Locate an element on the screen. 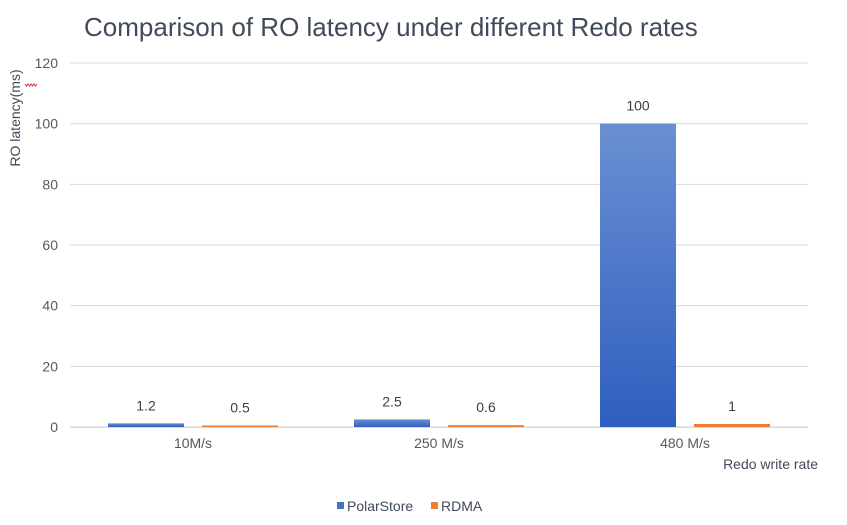 The width and height of the screenshot is (847, 525). legend: PolarStore RDMA is located at coordinates (410, 506).